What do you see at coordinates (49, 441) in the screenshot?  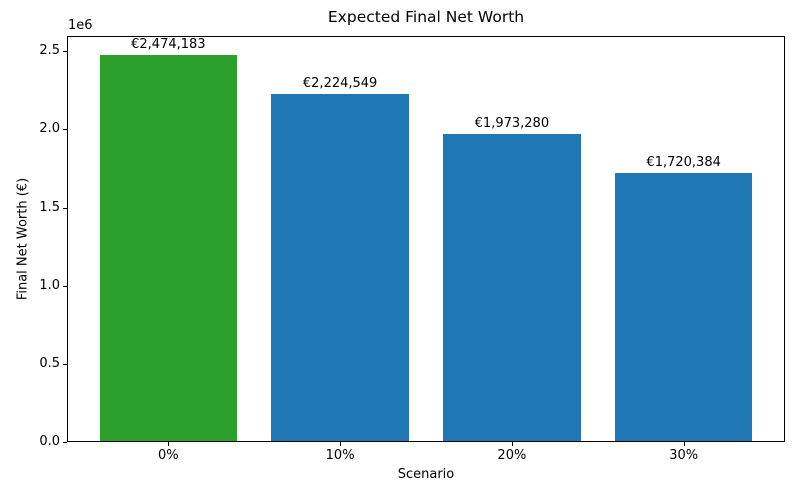 I see `y-tick-label: 0.0` at bounding box center [49, 441].